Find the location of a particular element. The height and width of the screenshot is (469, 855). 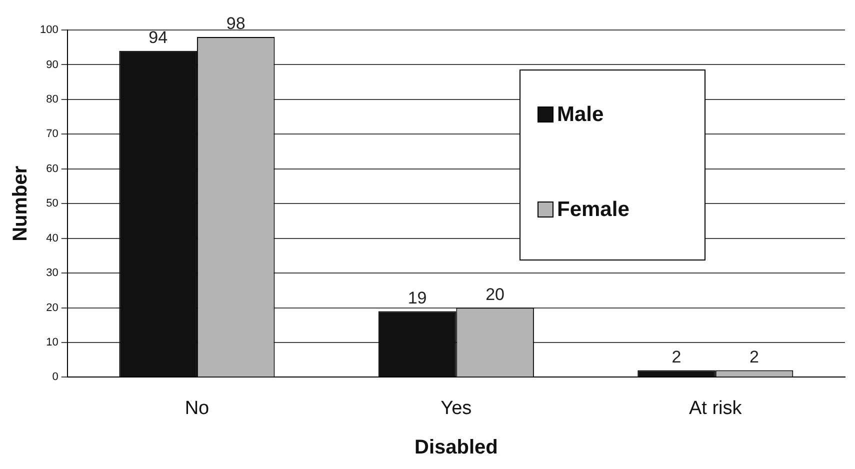

y-tick-label: 70 is located at coordinates (52, 134).